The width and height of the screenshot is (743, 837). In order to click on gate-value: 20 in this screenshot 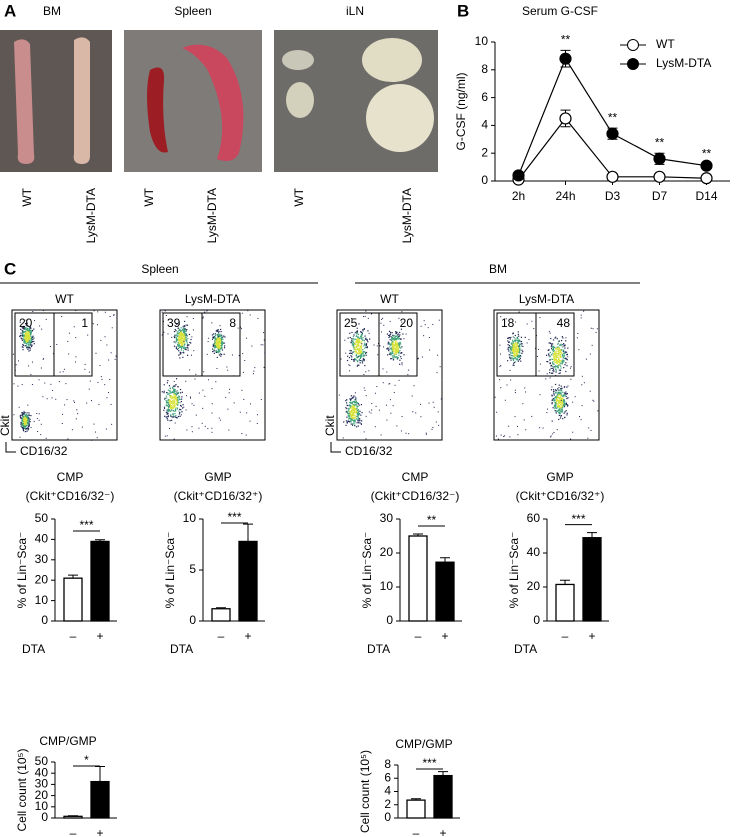, I will do `click(407, 323)`.